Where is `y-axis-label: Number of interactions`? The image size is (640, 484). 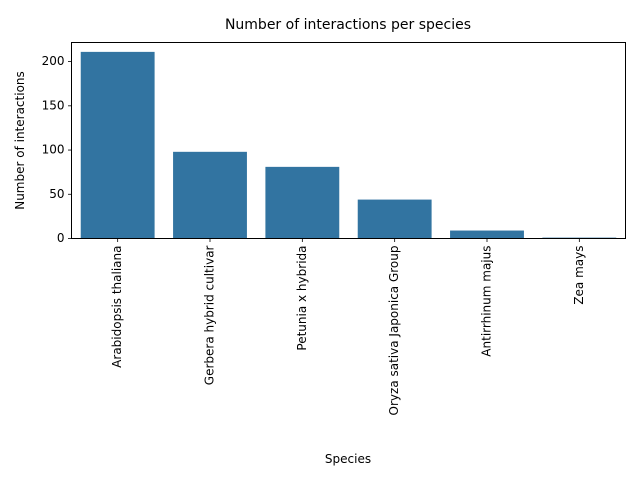
y-axis-label: Number of interactions is located at coordinates (20, 140).